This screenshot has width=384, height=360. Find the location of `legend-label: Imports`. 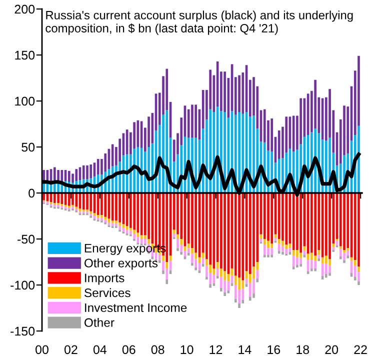

legend-label: Imports is located at coordinates (104, 279).